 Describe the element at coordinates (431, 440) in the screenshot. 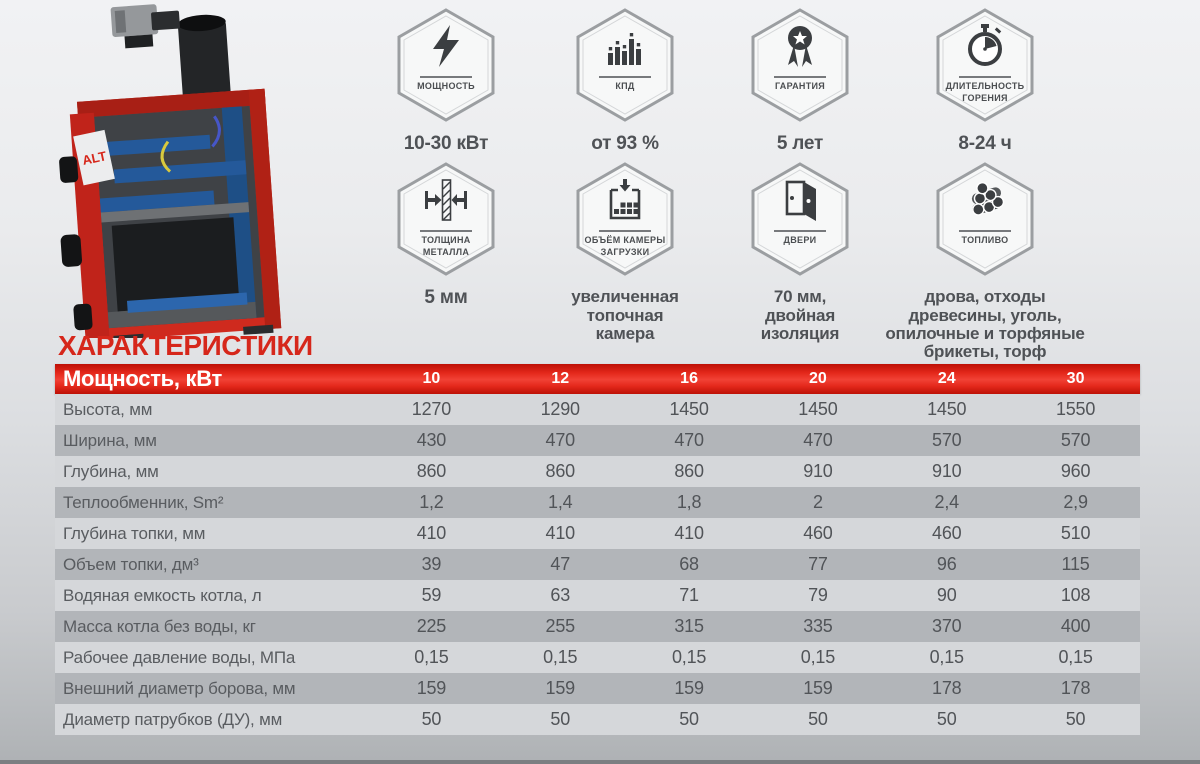

I see `spec-cell-value: 430` at that location.